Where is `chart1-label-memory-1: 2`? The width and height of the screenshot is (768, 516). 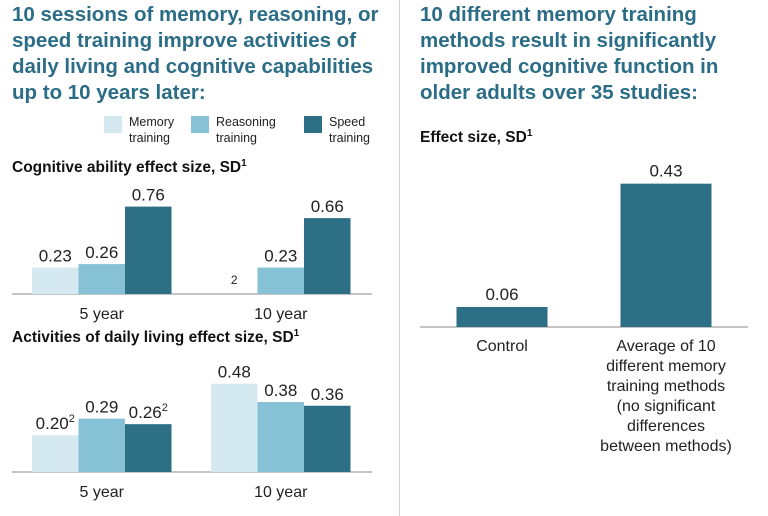
chart1-label-memory-1: 2 is located at coordinates (234, 280).